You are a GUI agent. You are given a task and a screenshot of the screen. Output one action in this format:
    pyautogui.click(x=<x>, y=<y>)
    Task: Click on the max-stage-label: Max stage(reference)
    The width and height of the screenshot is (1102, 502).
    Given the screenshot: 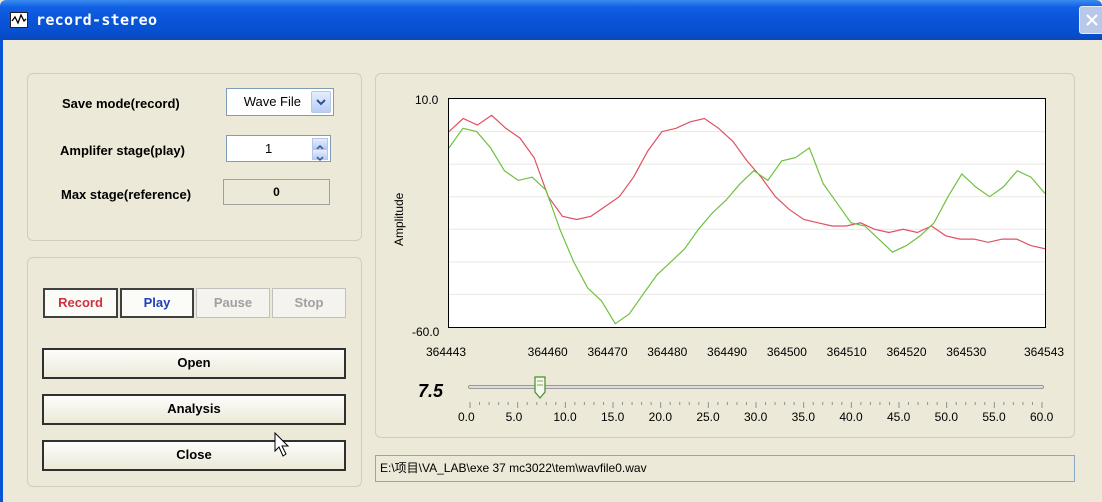 What is the action you would take?
    pyautogui.click(x=126, y=194)
    